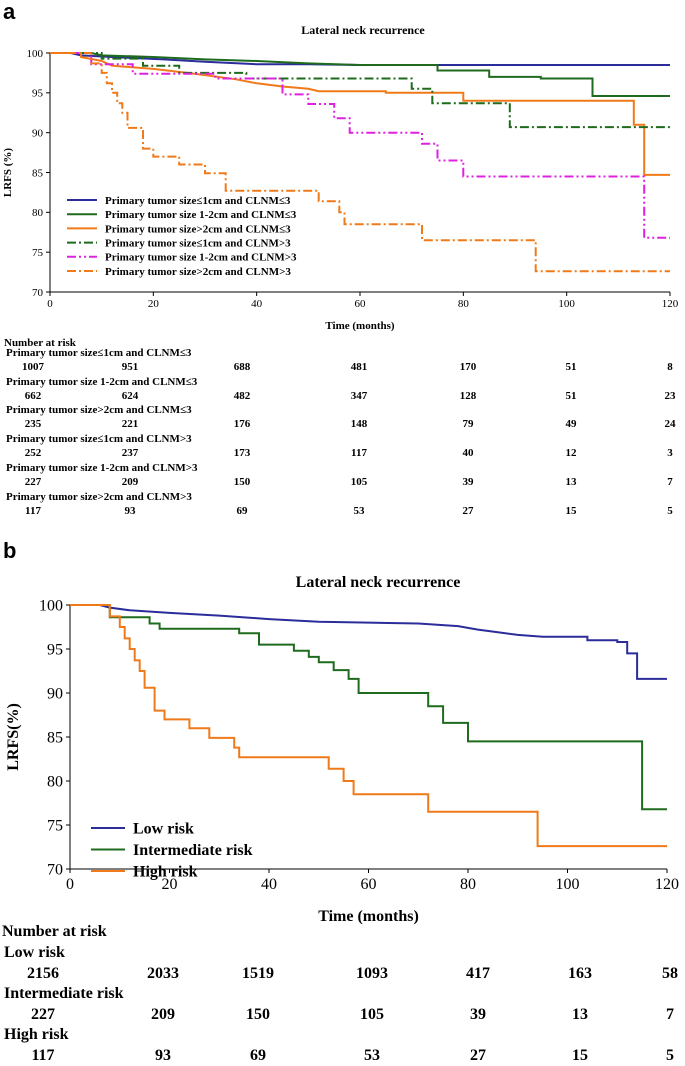 This screenshot has height=1066, width=685. I want to click on risk-count: 624, so click(130, 395).